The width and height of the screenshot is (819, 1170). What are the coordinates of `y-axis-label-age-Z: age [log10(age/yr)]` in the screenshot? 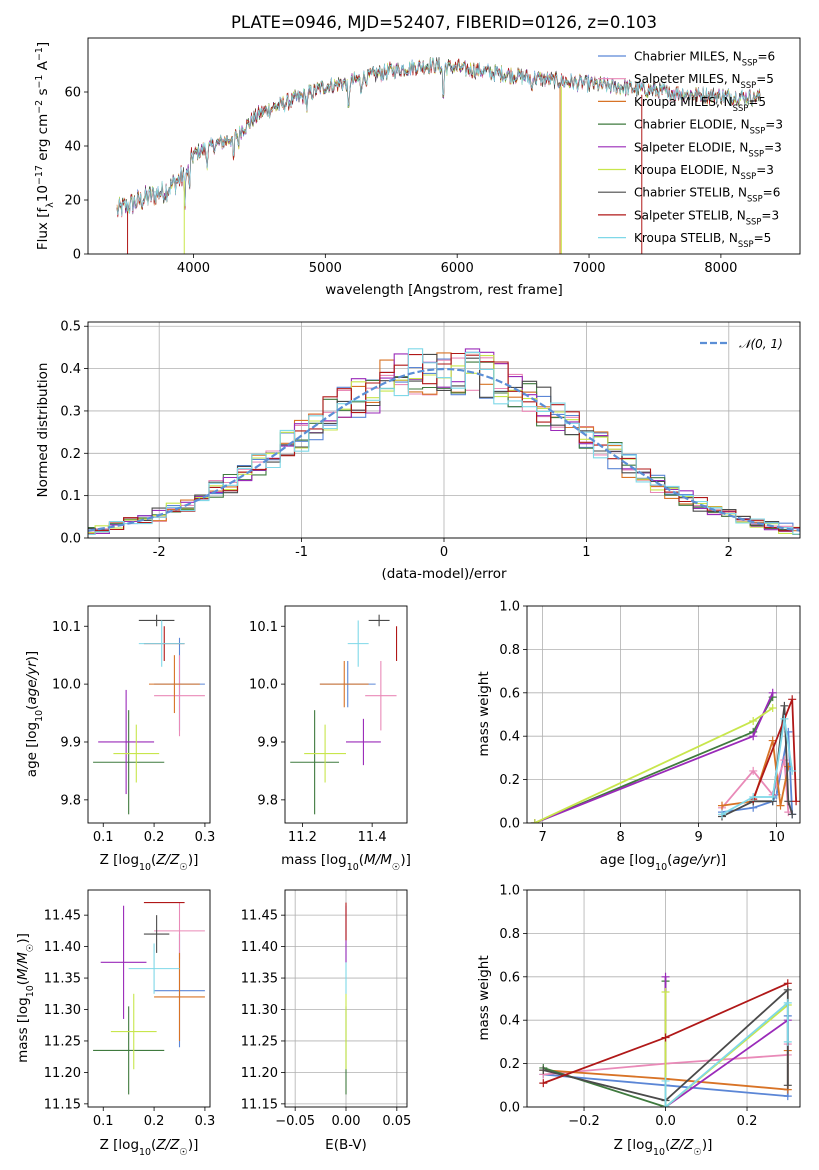 It's located at (34, 714).